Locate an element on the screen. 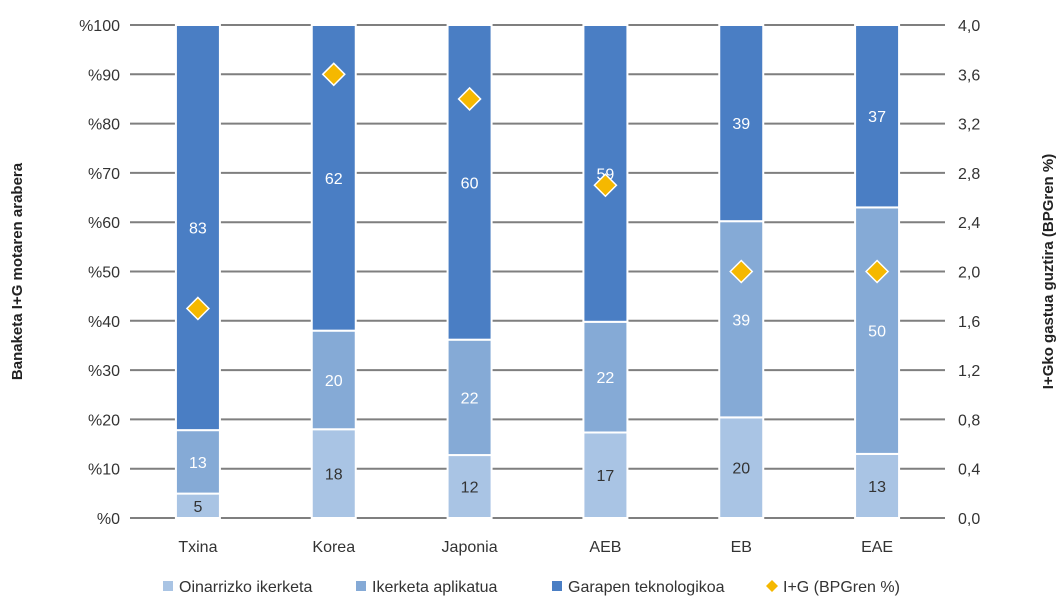 The height and width of the screenshot is (603, 1060). legend-label: Ikerketa aplikatua is located at coordinates (435, 587).